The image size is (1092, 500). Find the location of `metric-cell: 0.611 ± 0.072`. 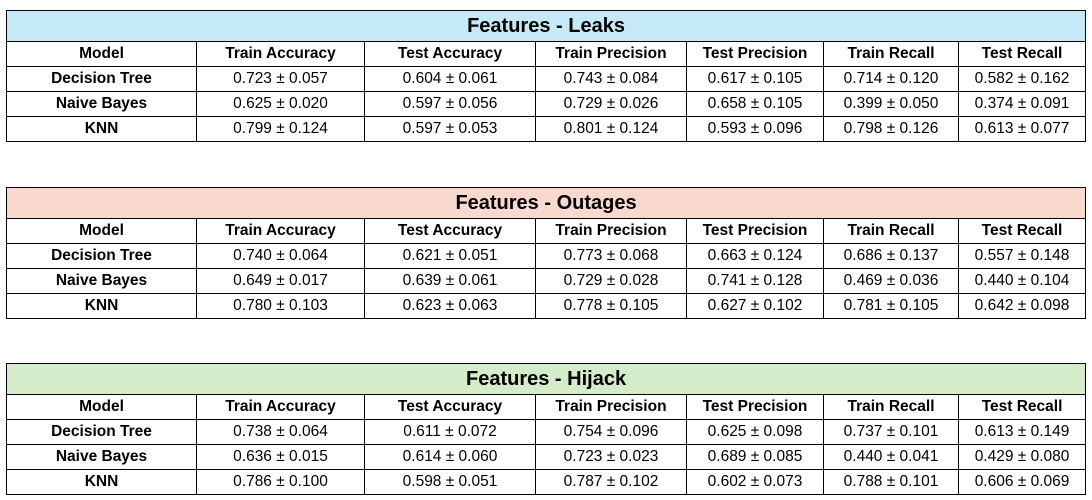

metric-cell: 0.611 ± 0.072 is located at coordinates (450, 432).